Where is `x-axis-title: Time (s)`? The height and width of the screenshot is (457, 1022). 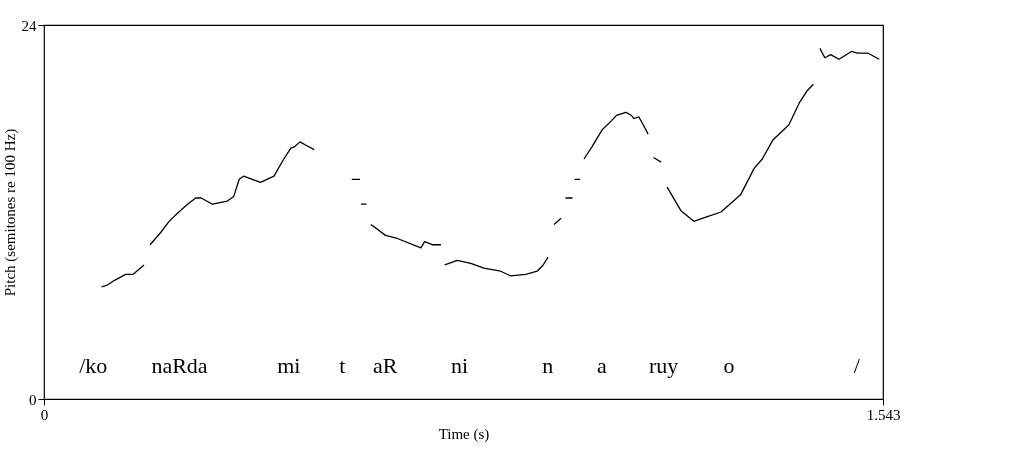
x-axis-title: Time (s) is located at coordinates (464, 434).